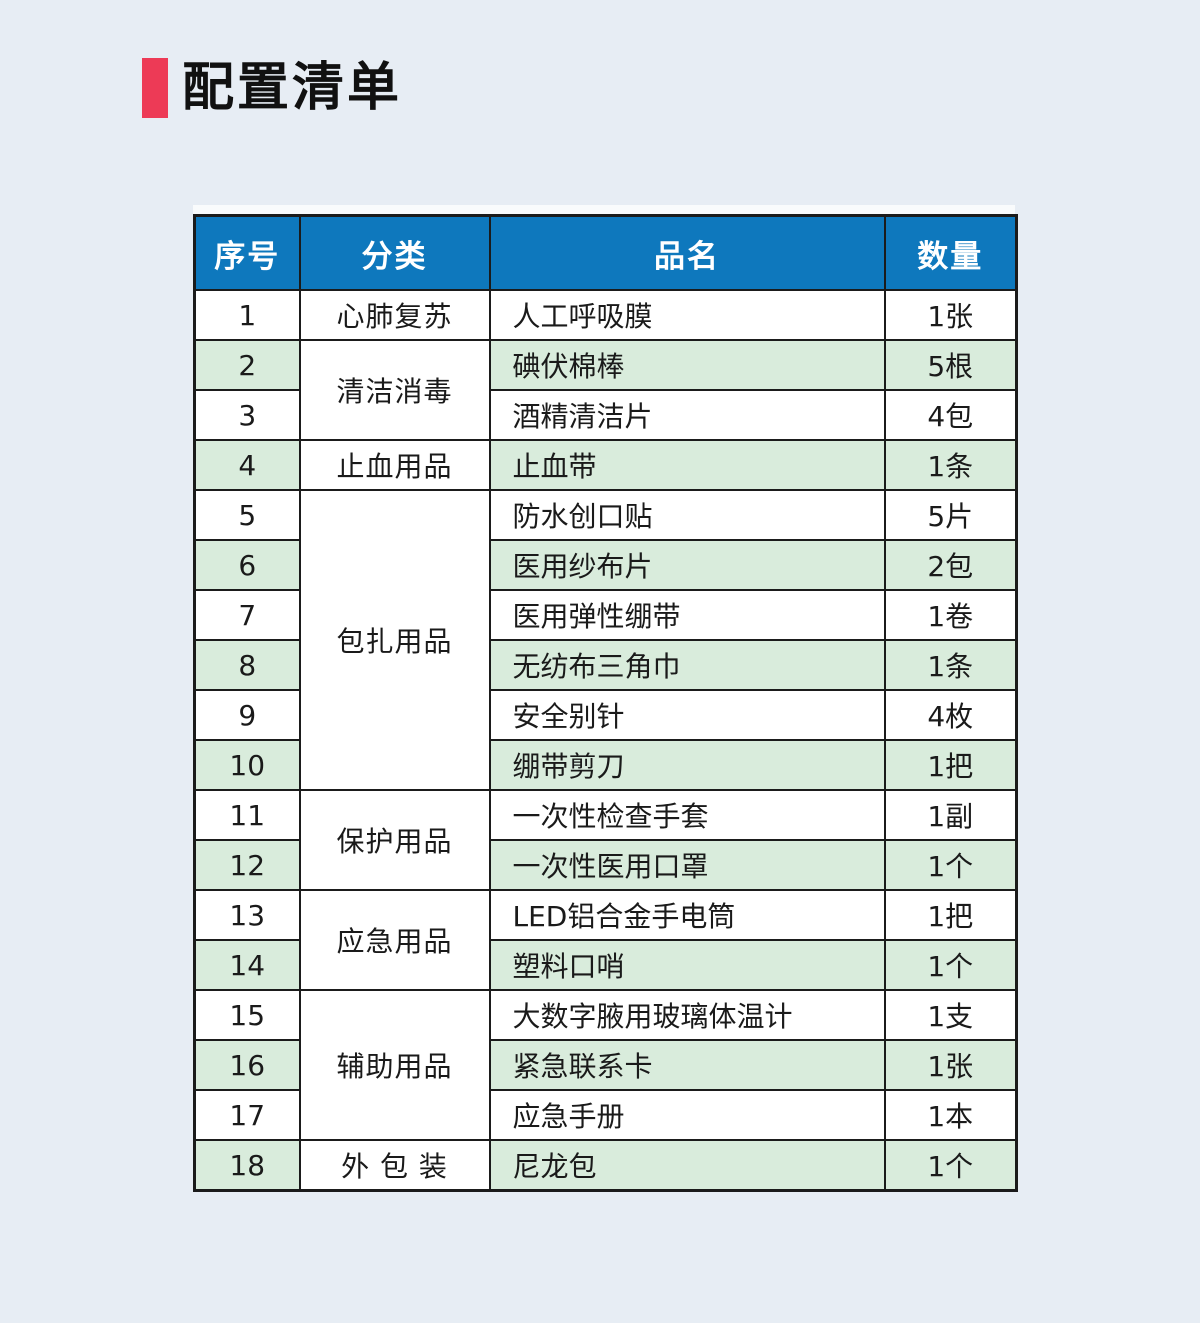 This screenshot has height=1323, width=1200. I want to click on item-name-cell: 大数字腋用玻璃体温计, so click(687, 1015).